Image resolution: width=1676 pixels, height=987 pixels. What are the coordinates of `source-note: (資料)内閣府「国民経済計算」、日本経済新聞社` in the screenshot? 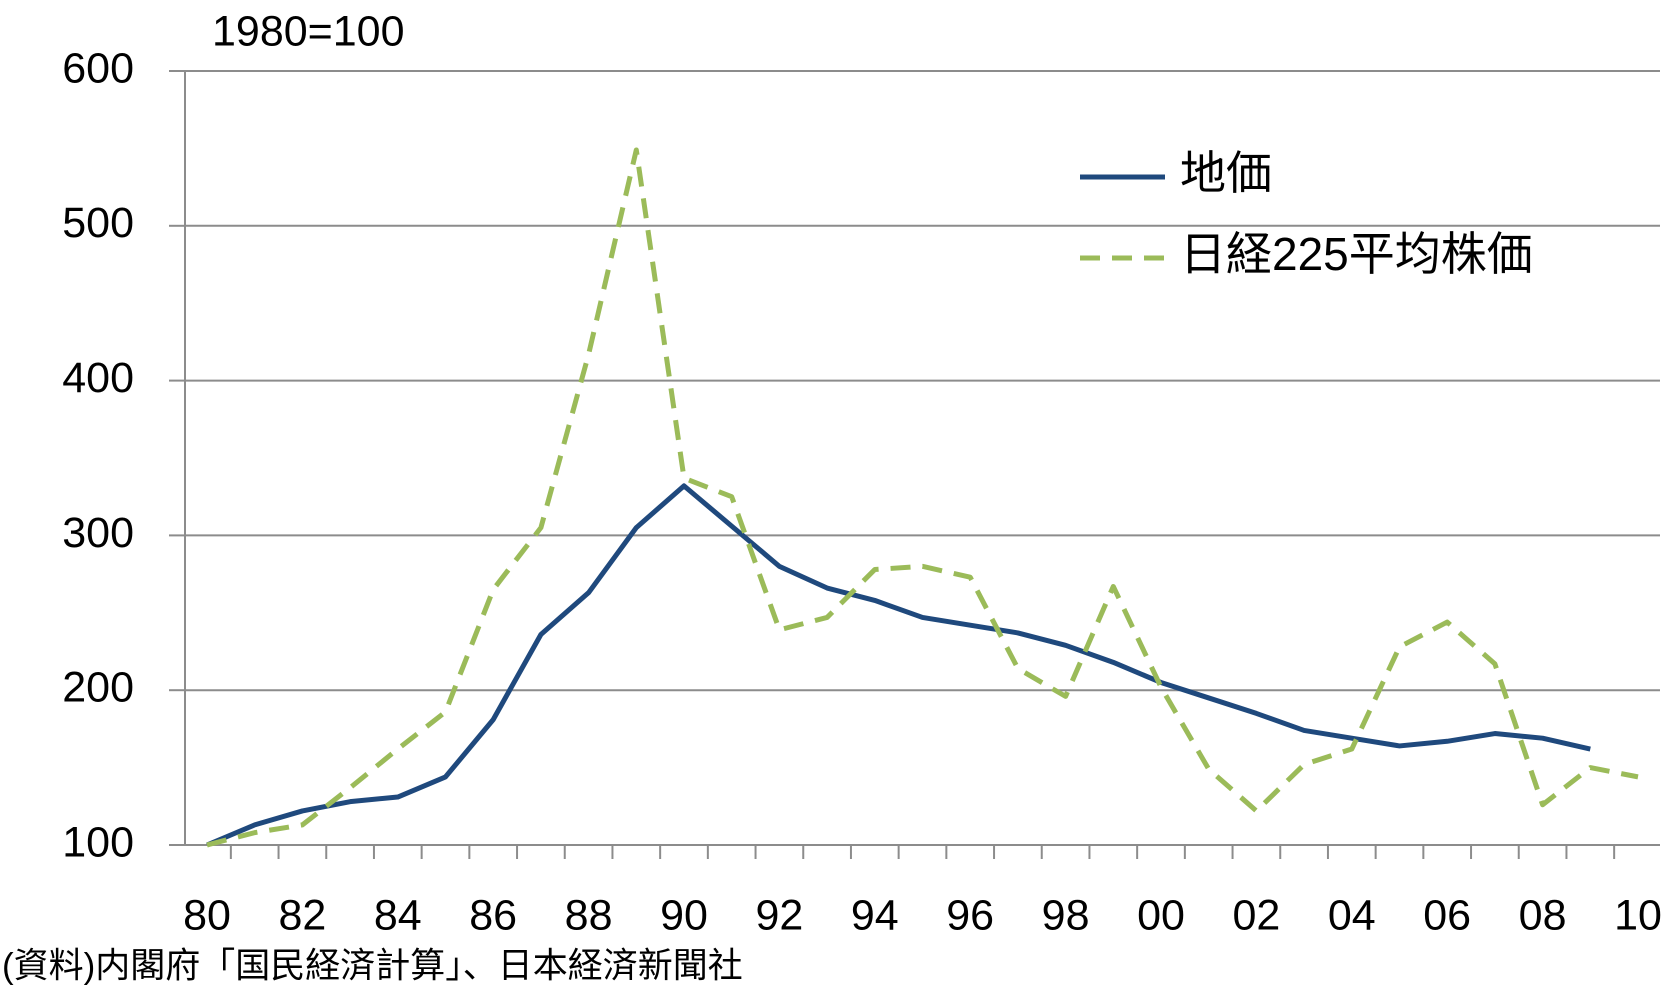 It's located at (372, 965).